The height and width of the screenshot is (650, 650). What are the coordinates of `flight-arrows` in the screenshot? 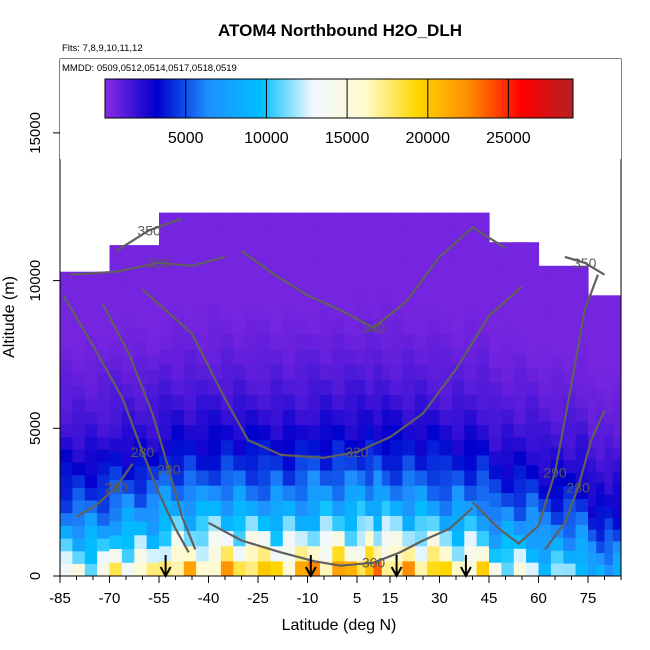 It's located at (315, 567).